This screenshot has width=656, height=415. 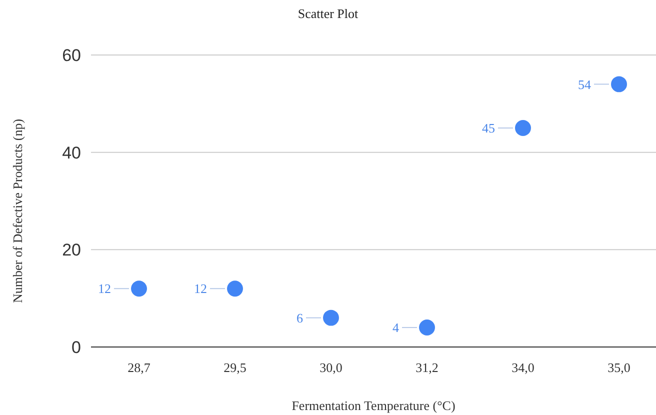 I want to click on y-tick-label: 60, so click(x=71, y=55).